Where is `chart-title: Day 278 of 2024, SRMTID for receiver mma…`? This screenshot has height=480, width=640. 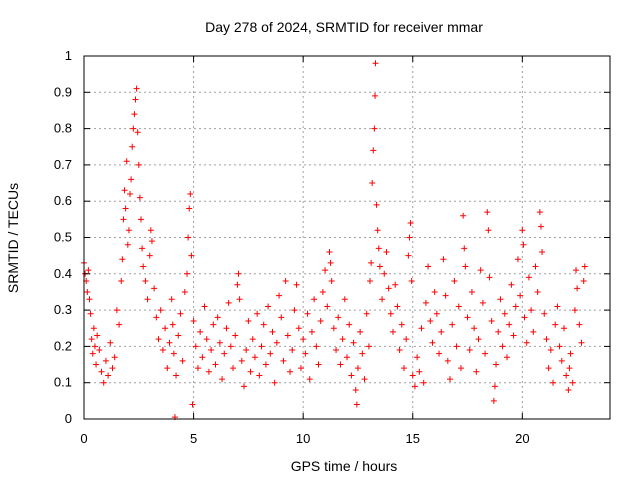 chart-title: Day 278 of 2024, SRMTID for receiver mma… is located at coordinates (344, 27).